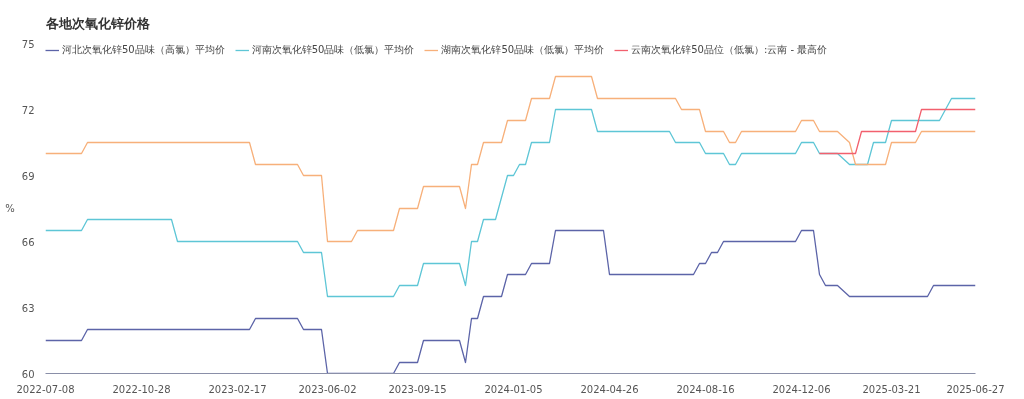 This screenshot has height=399, width=1024. I want to click on x-tick-label: 2023-02-17, so click(237, 389).